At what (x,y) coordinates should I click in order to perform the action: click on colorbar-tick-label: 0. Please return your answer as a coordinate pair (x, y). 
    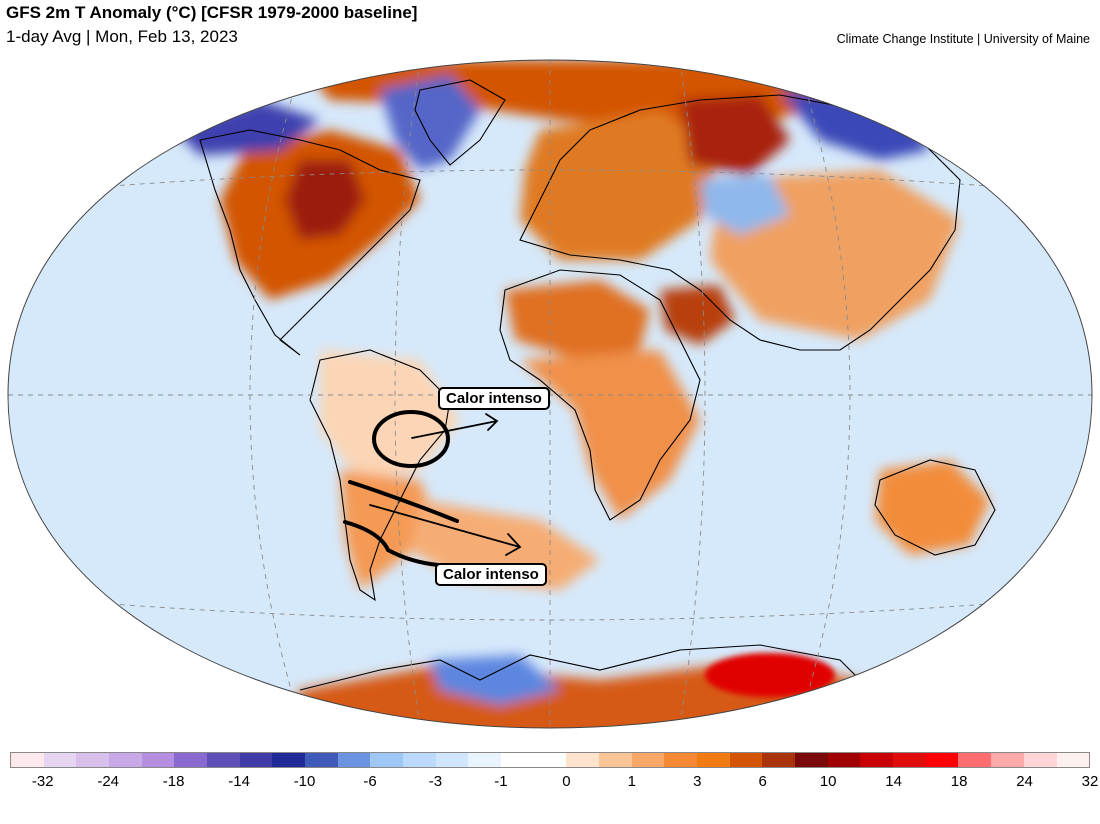
    Looking at the image, I should click on (566, 781).